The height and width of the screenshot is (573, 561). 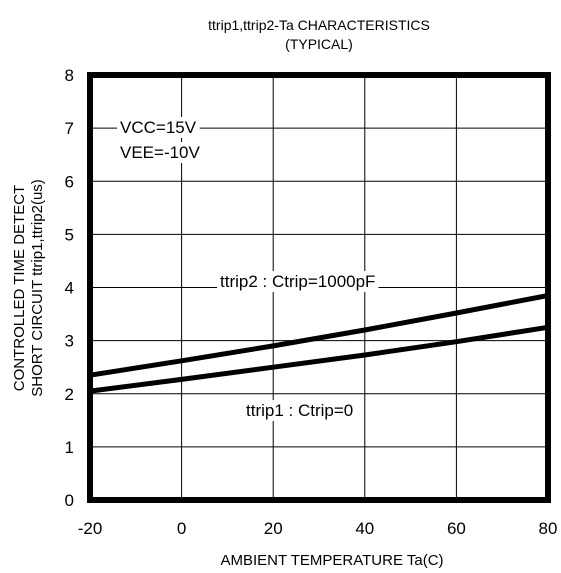 I want to click on y-tick-label: 1, so click(x=69, y=447).